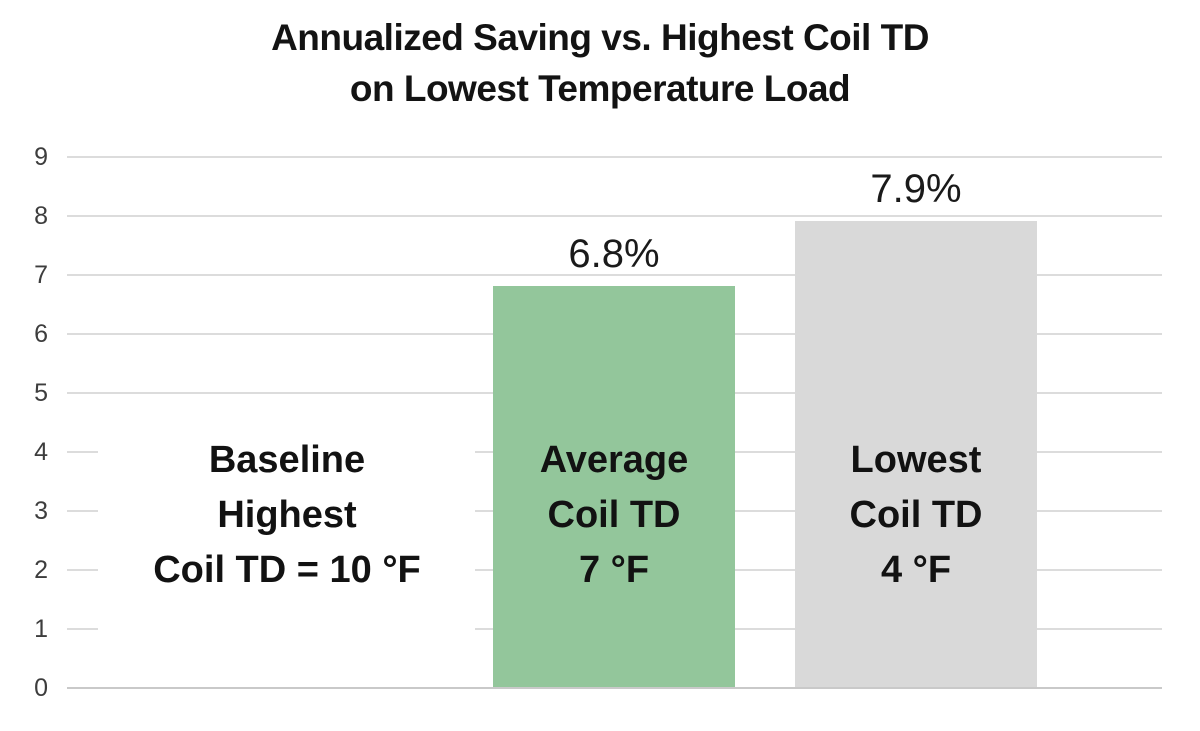 The image size is (1200, 731). Describe the element at coordinates (41, 452) in the screenshot. I see `y-tick-label-4: 4` at that location.